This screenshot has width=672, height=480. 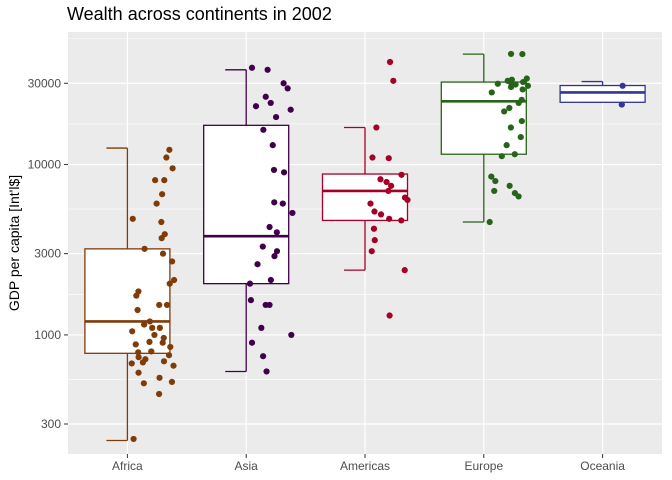 What do you see at coordinates (51, 424) in the screenshot?
I see `y-tick-label: 300` at bounding box center [51, 424].